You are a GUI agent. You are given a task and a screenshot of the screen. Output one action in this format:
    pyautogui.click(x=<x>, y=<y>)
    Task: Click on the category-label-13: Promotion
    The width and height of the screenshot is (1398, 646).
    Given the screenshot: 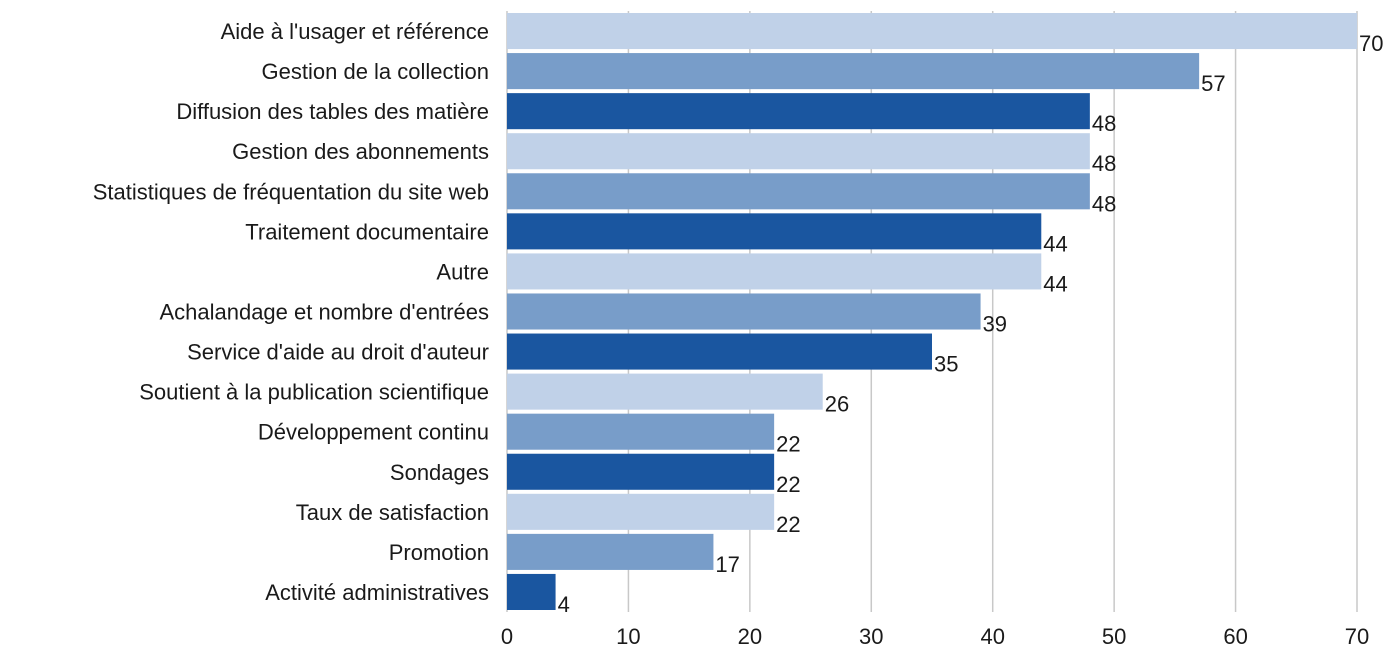 What is the action you would take?
    pyautogui.click(x=439, y=552)
    